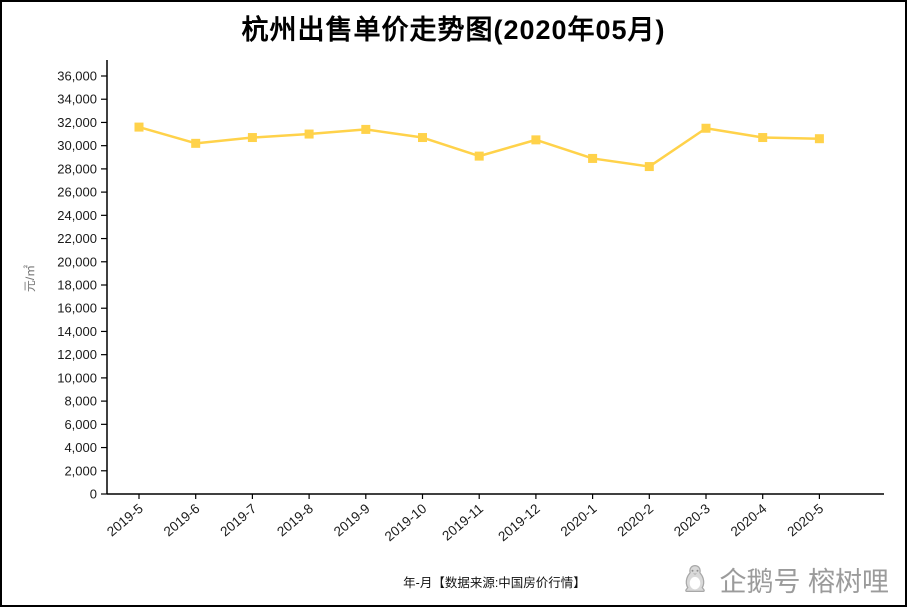  What do you see at coordinates (352, 520) in the screenshot?
I see `x-tick-label: 2019-9` at bounding box center [352, 520].